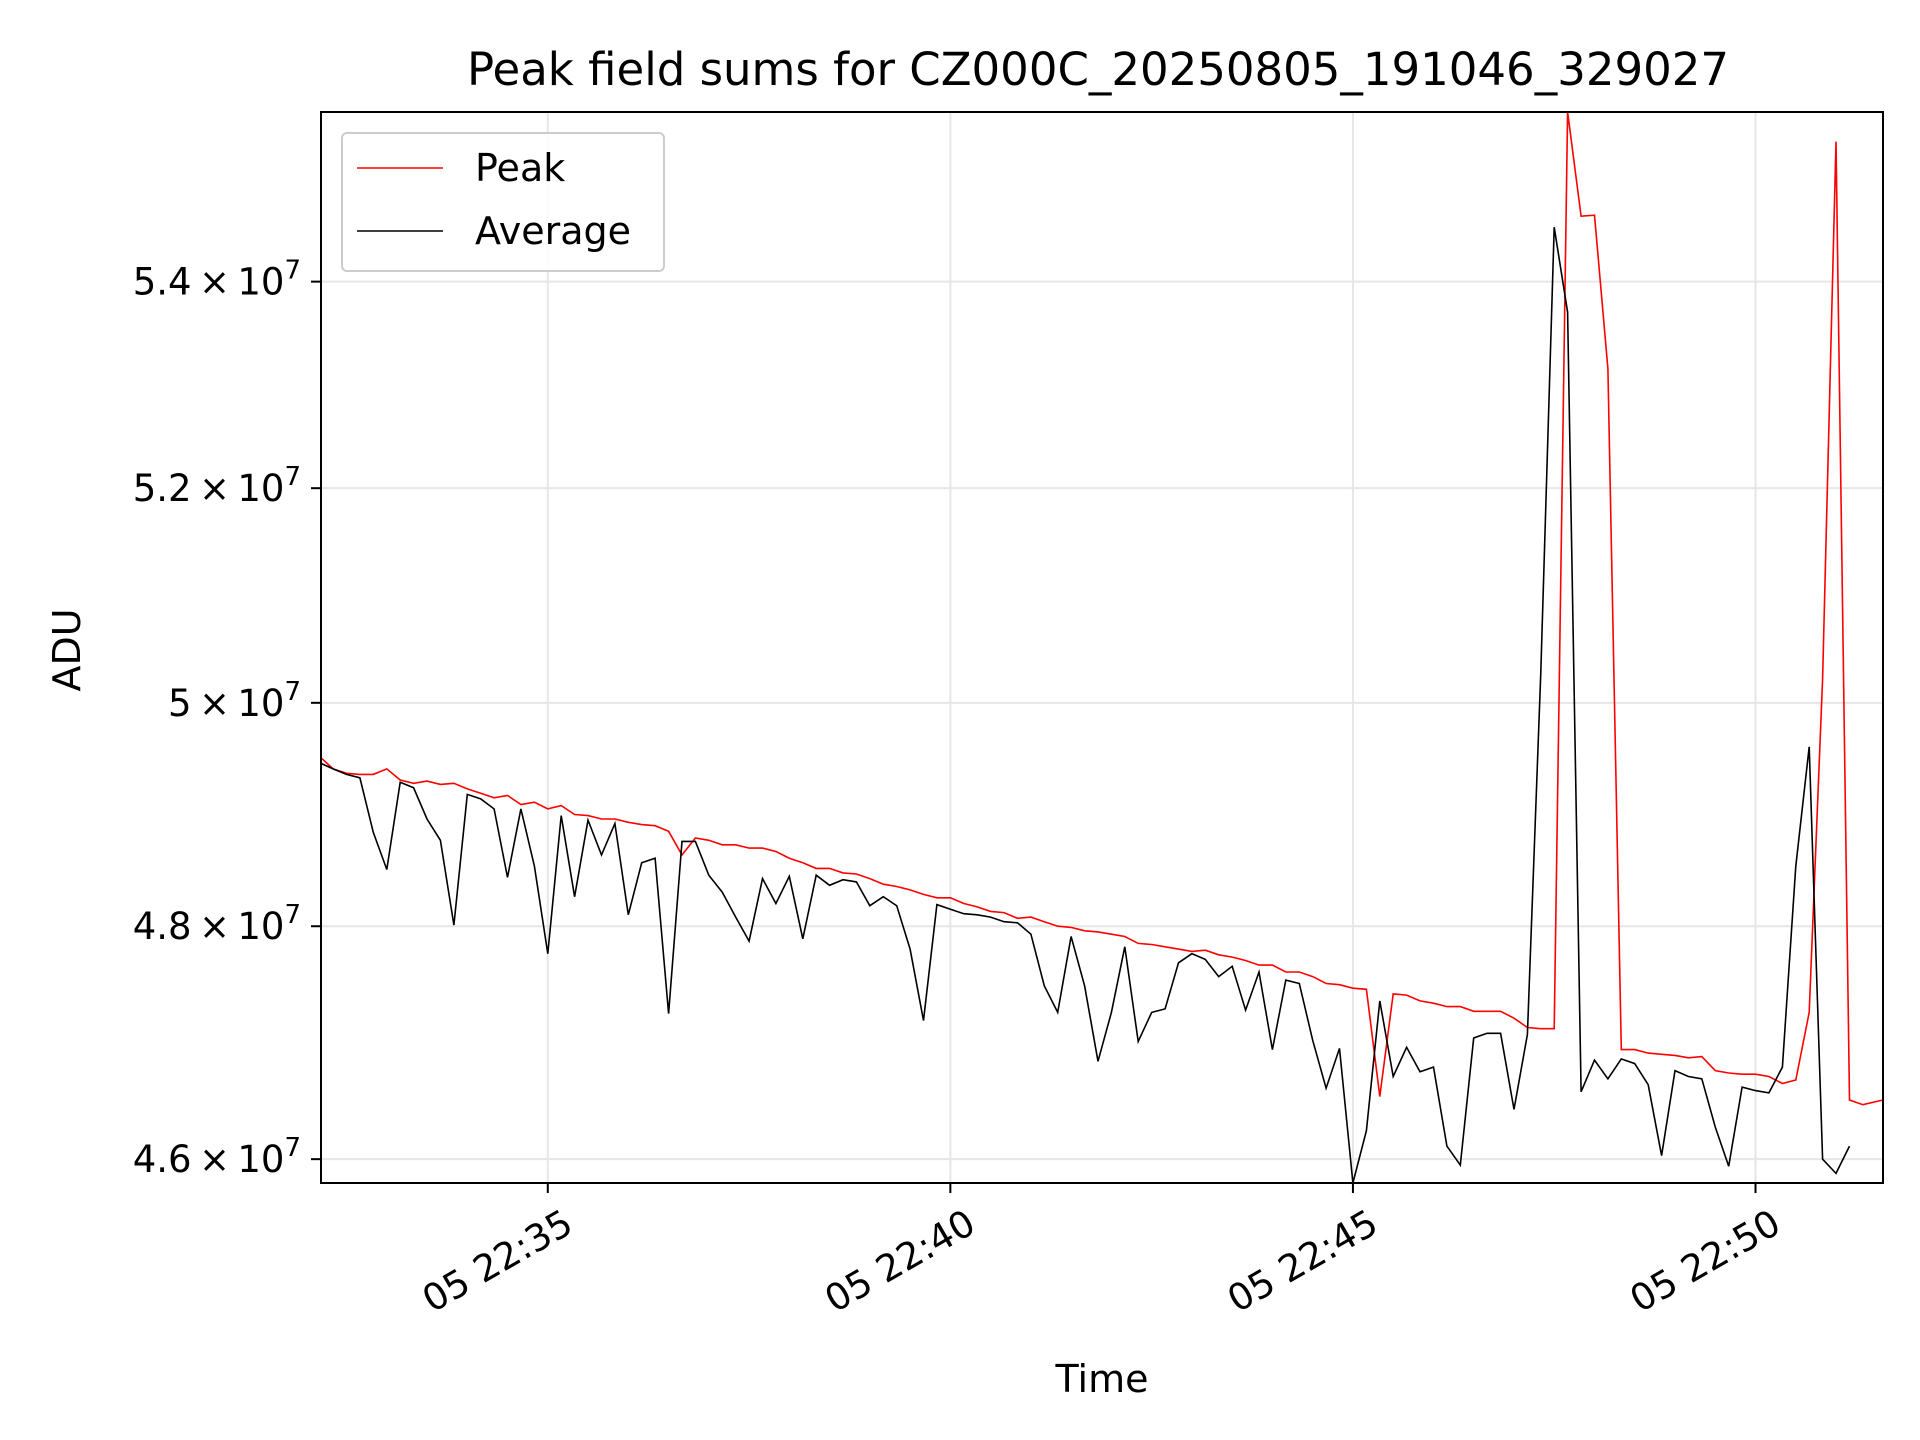  Describe the element at coordinates (553, 231) in the screenshot. I see `legend-average-label: Average` at that location.